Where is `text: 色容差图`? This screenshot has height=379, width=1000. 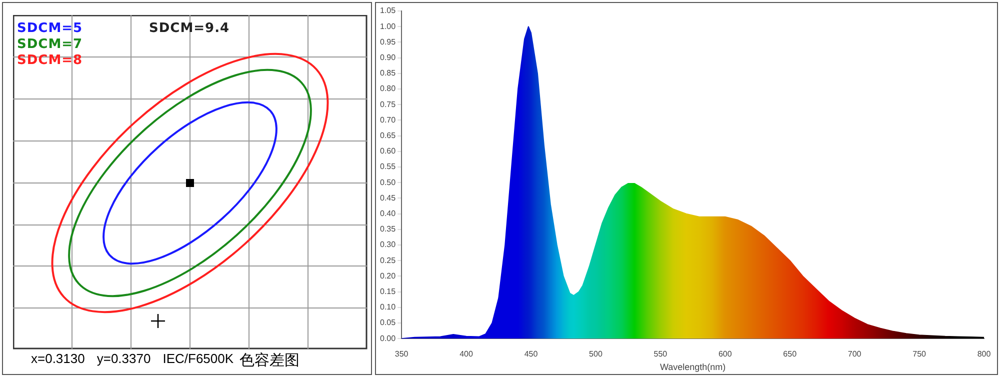
text: 色容差图 is located at coordinates (270, 360).